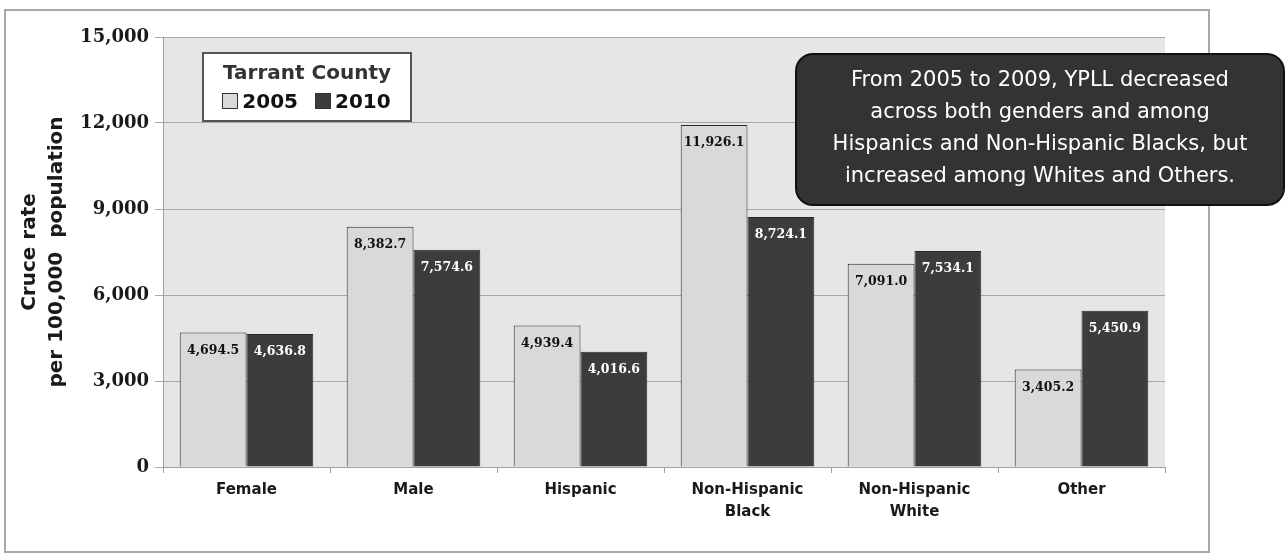  Describe the element at coordinates (614, 369) in the screenshot. I see `data-label: 4,016.6` at that location.